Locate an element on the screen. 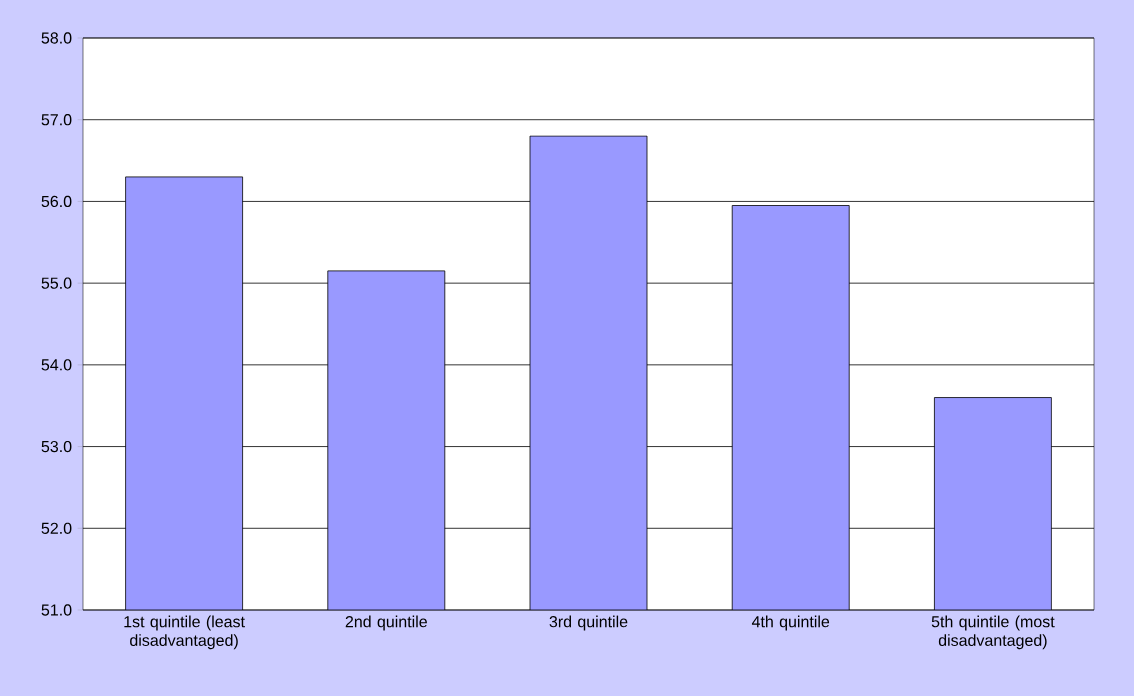  x-tick-label: 2nd quintile is located at coordinates (386, 623).